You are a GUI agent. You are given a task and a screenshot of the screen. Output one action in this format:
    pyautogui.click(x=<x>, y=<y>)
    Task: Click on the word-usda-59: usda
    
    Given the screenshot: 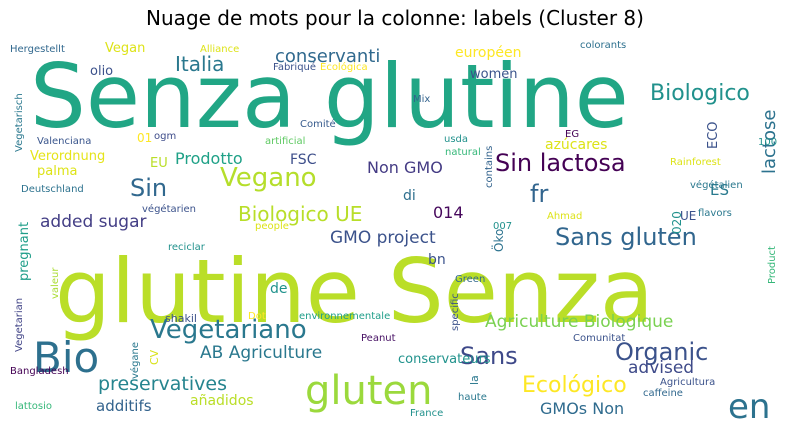 What is the action you would take?
    pyautogui.click(x=456, y=139)
    